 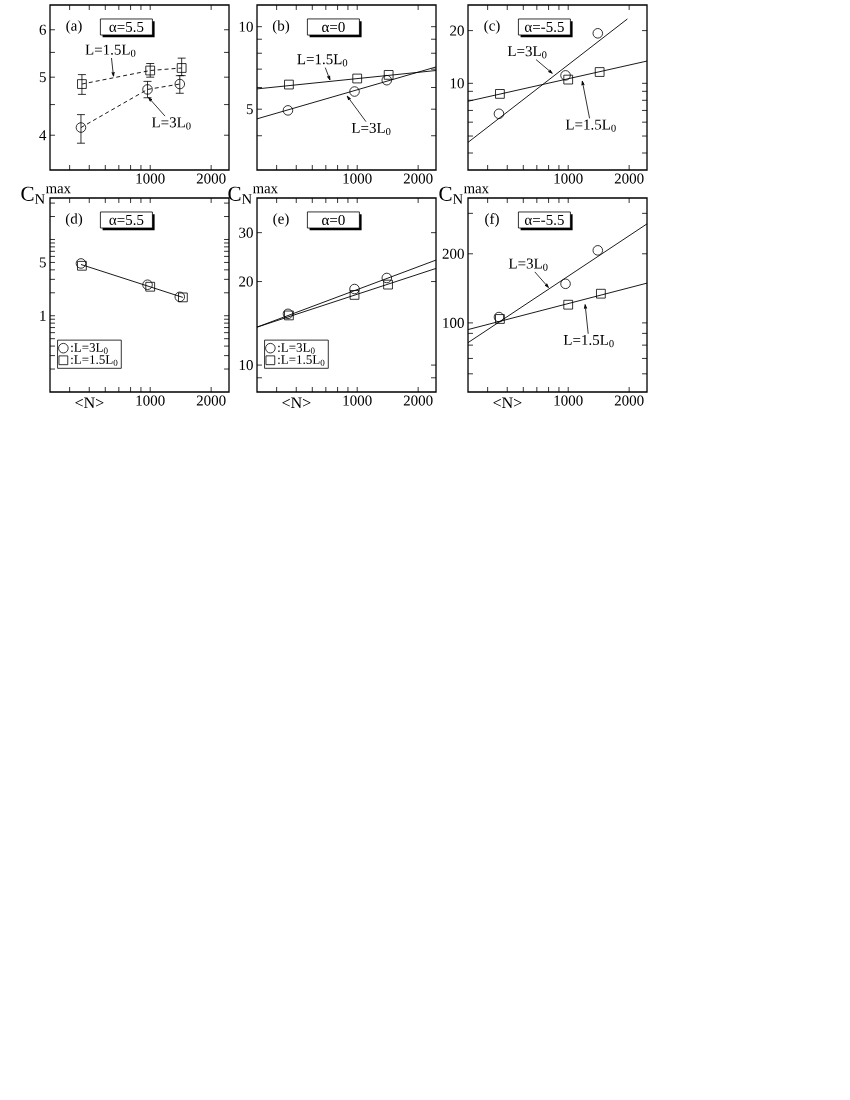 I want to click on y-tick-label: 30, so click(x=246, y=232).